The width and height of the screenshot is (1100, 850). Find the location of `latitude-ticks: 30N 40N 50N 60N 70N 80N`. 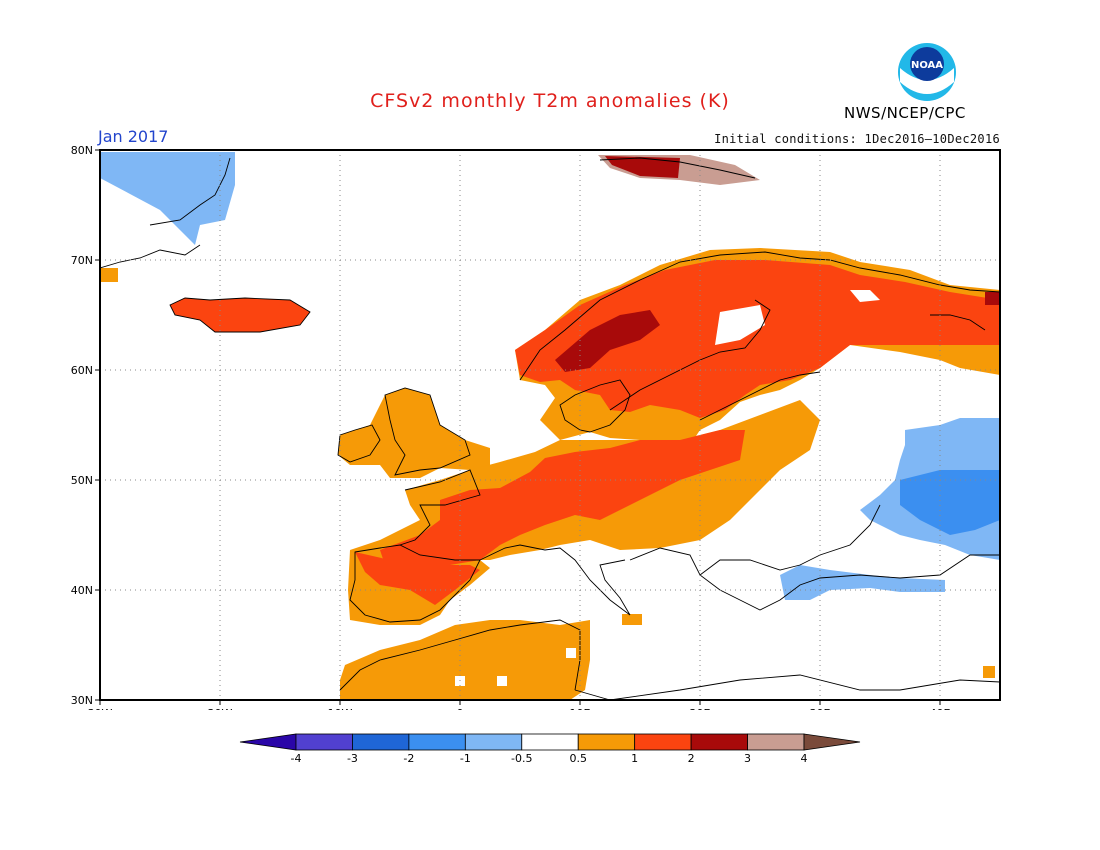

latitude-ticks: 30N 40N 50N 60N 70N 80N is located at coordinates (85, 425).